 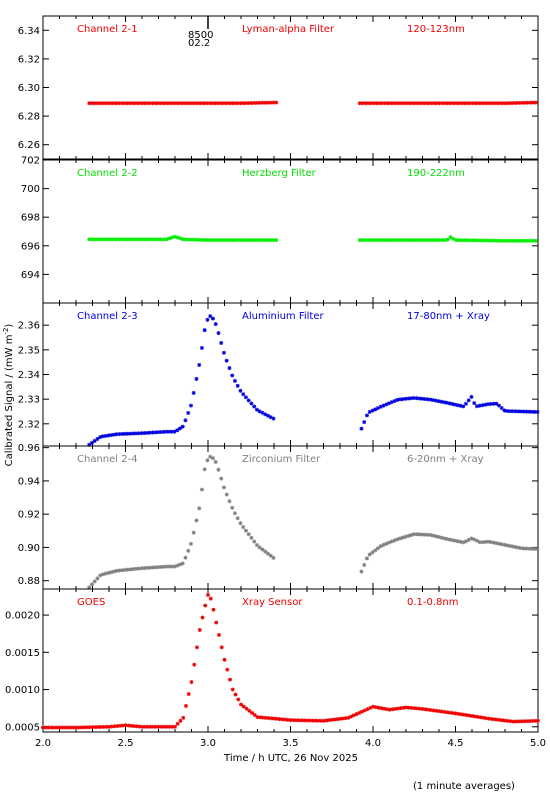 I want to click on x-tick-label: 4.5, so click(x=456, y=743).